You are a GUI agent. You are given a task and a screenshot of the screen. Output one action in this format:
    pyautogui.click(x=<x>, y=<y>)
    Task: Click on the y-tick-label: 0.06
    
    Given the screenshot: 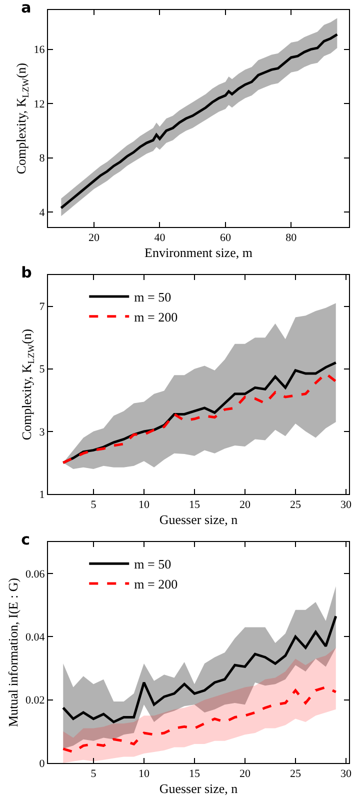 What is the action you would take?
    pyautogui.click(x=36, y=574)
    